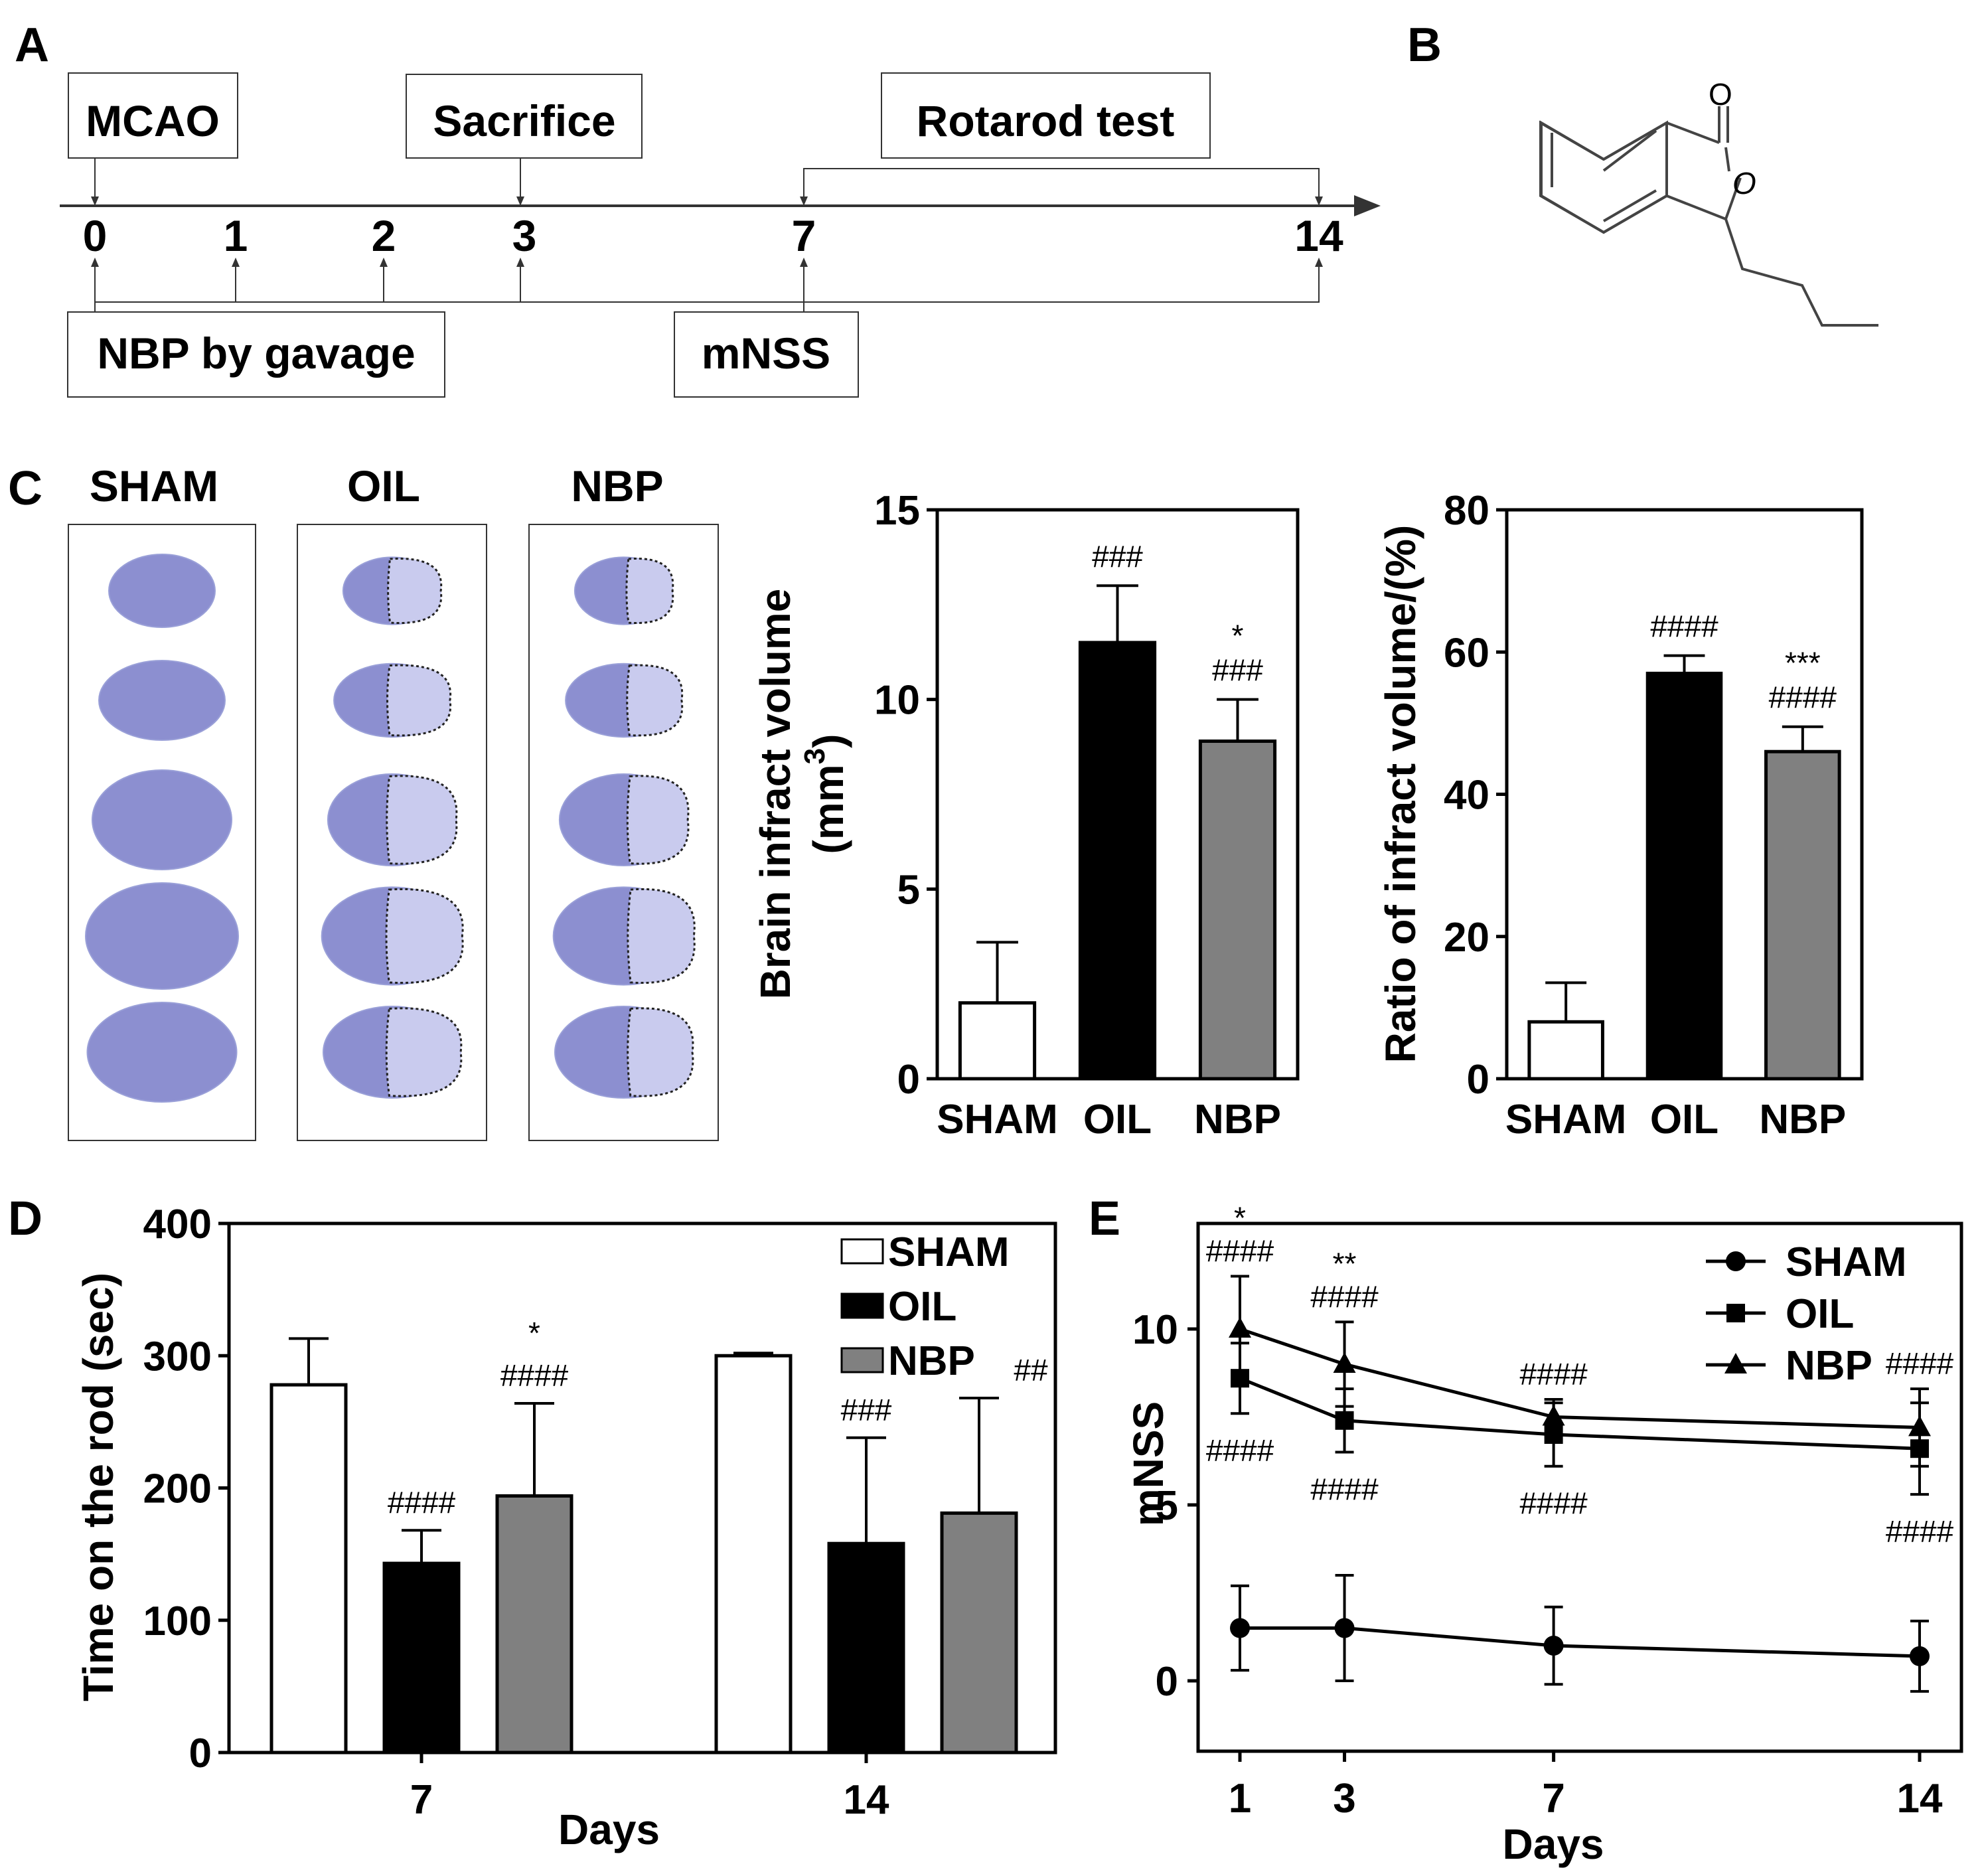 The height and width of the screenshot is (1876, 1982). What do you see at coordinates (25, 488) in the screenshot?
I see `panel-label-c: C` at bounding box center [25, 488].